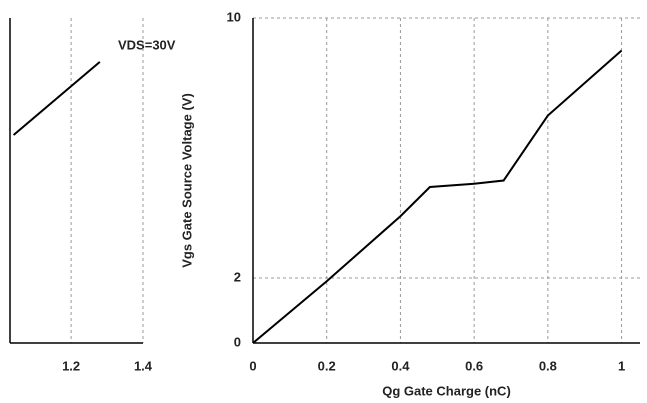 Image resolution: width=647 pixels, height=403 pixels. I want to click on y-tick-label: 2, so click(237, 276).